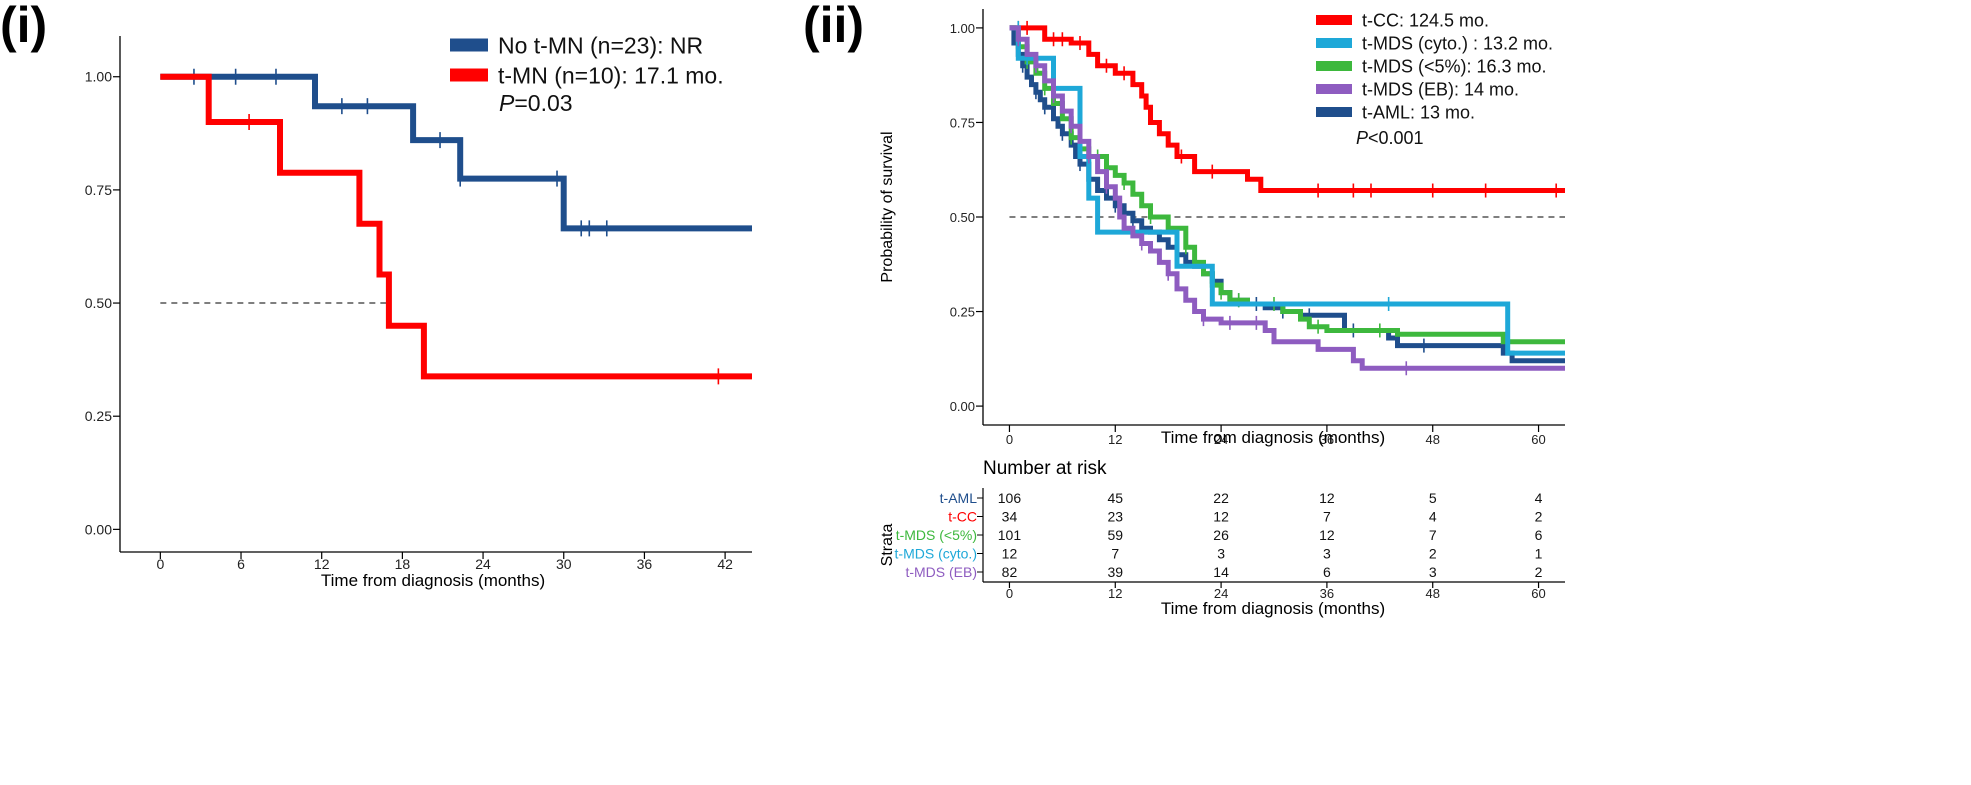 This screenshot has width=1971, height=785. I want to click on x-tick-label: 48, so click(1432, 439).